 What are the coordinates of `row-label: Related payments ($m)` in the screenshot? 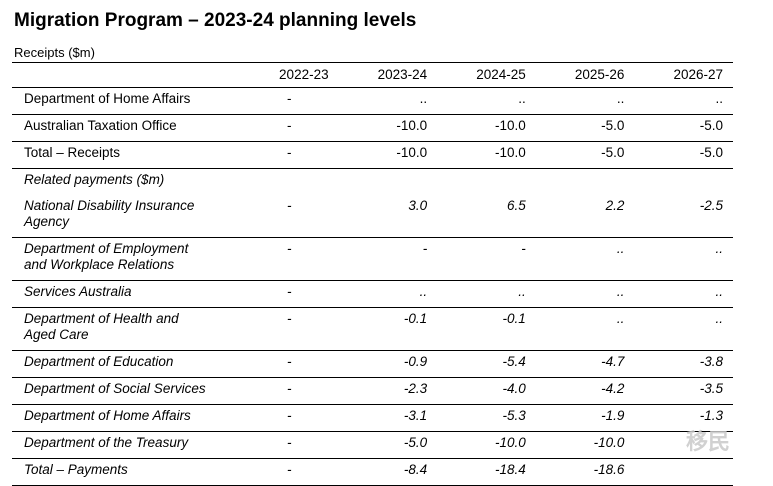 It's located at (94, 179).